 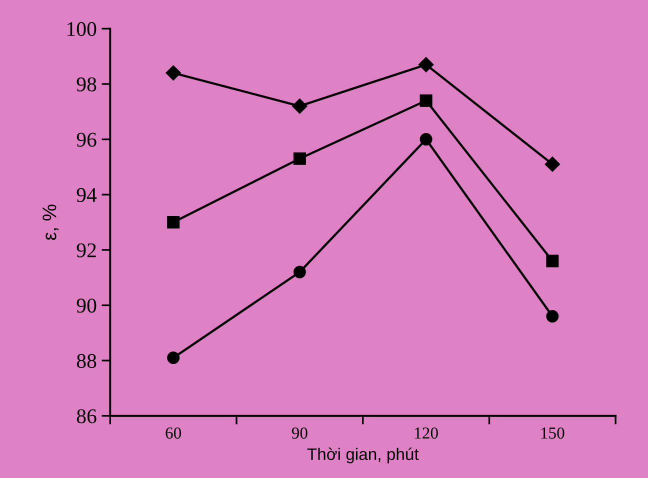 What do you see at coordinates (82, 29) in the screenshot?
I see `y-tick-label: 100` at bounding box center [82, 29].